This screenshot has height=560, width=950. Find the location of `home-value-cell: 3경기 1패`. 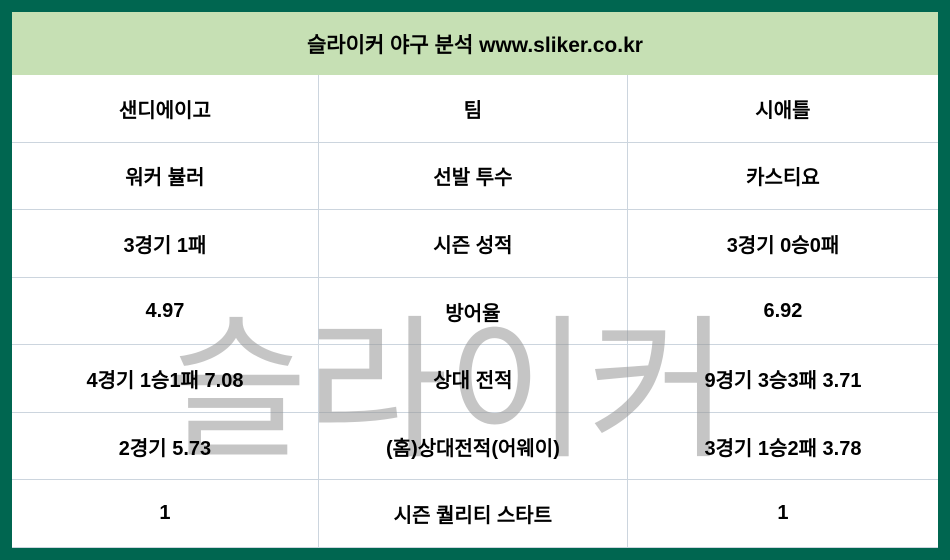

home-value-cell: 3경기 1패 is located at coordinates (165, 243).